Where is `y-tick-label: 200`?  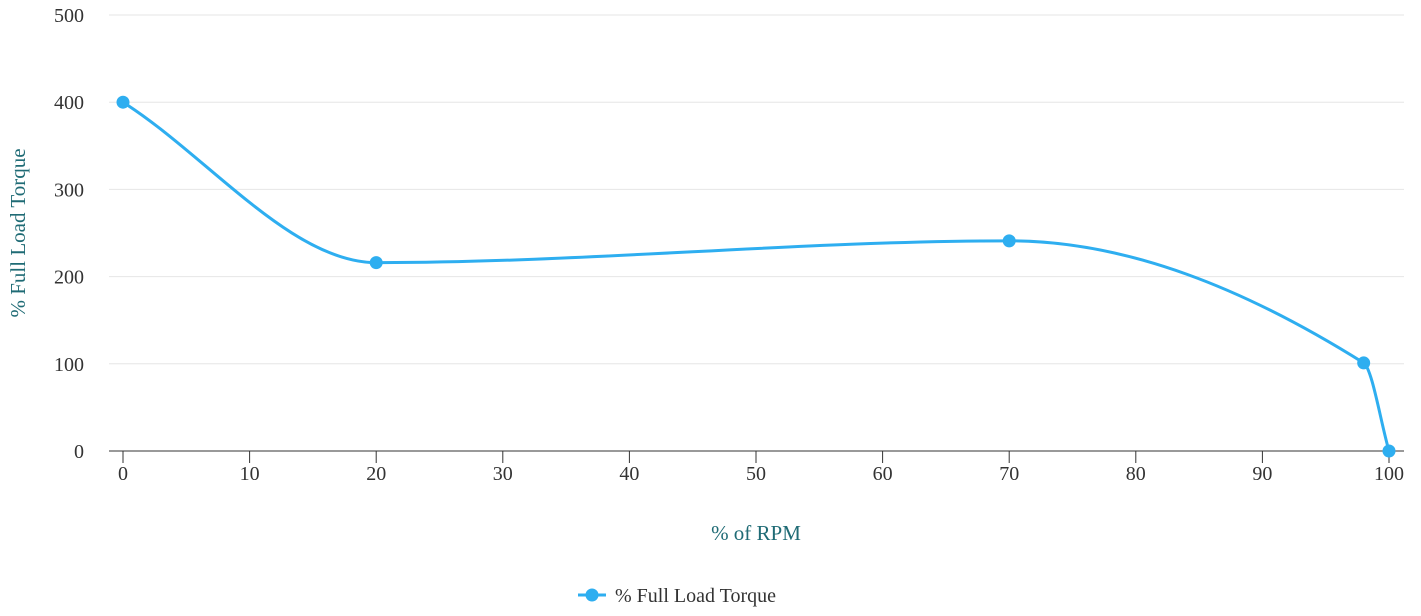 y-tick-label: 200 is located at coordinates (69, 278).